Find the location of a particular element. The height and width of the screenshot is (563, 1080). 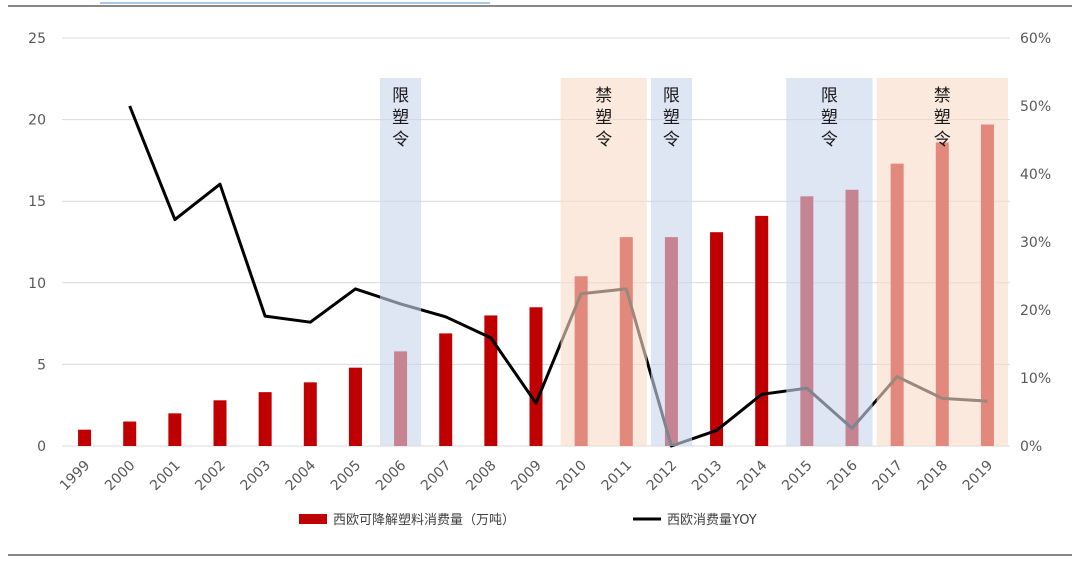

left-axis-tick-label: 5 is located at coordinates (41, 365).